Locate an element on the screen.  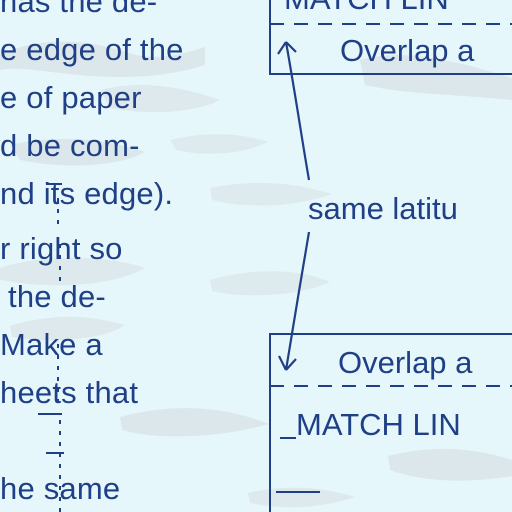
paragraph-line-6: r right so is located at coordinates (61, 248).